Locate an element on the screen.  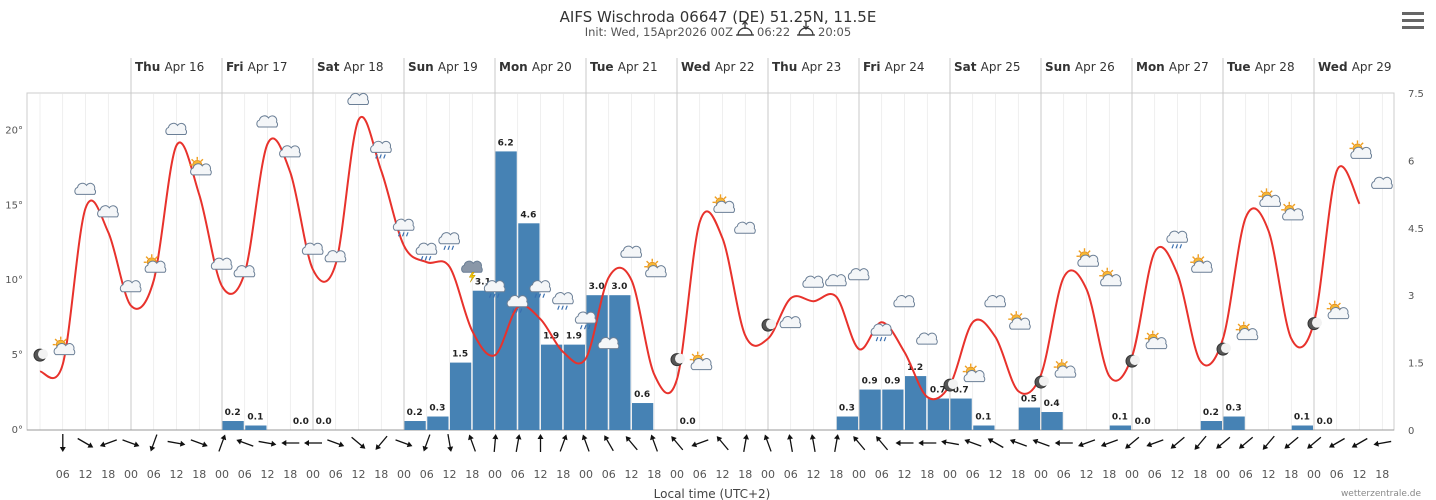
temp-axis-tick: 0° is located at coordinates (17, 430).